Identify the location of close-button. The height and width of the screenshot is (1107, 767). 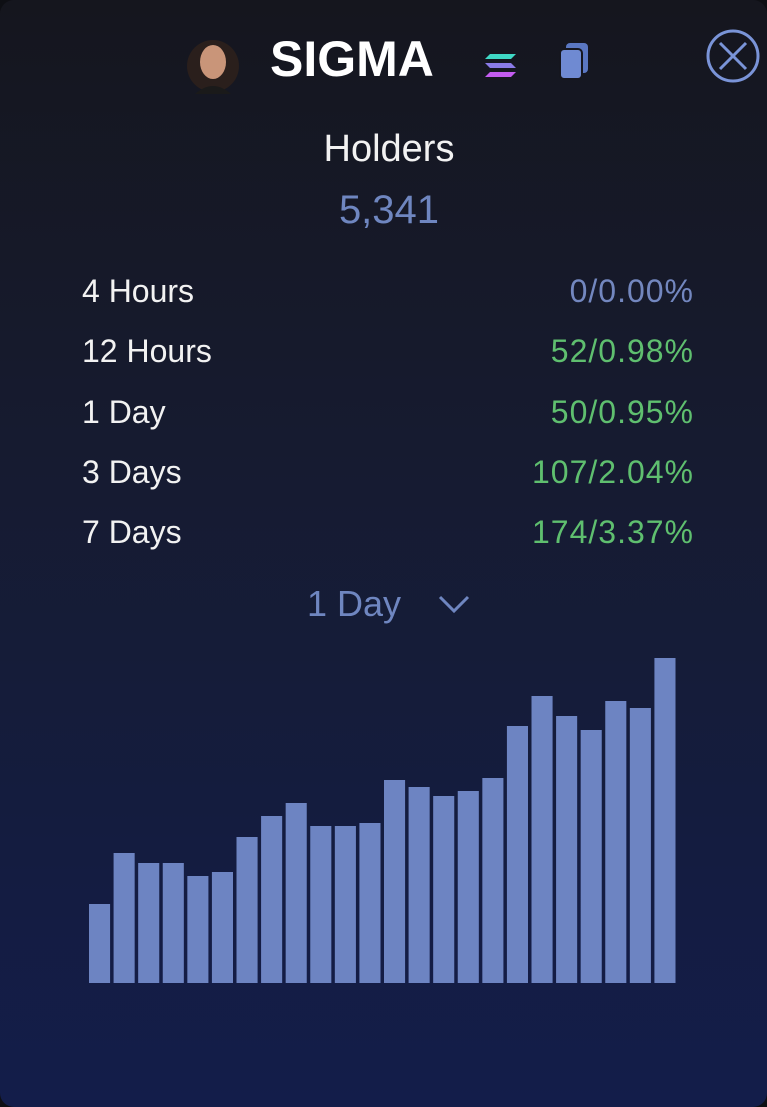
(733, 56).